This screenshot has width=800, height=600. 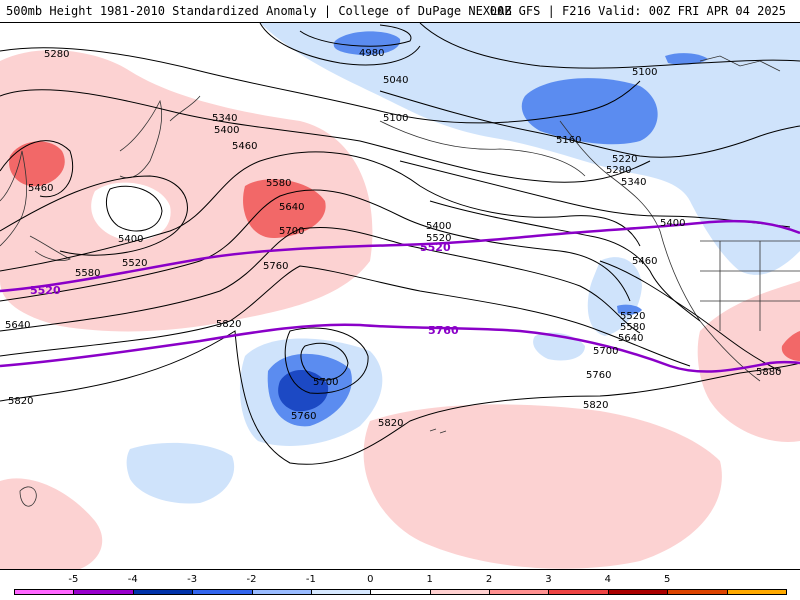 What do you see at coordinates (624, 159) in the screenshot?
I see `contour-label: 5220` at bounding box center [624, 159].